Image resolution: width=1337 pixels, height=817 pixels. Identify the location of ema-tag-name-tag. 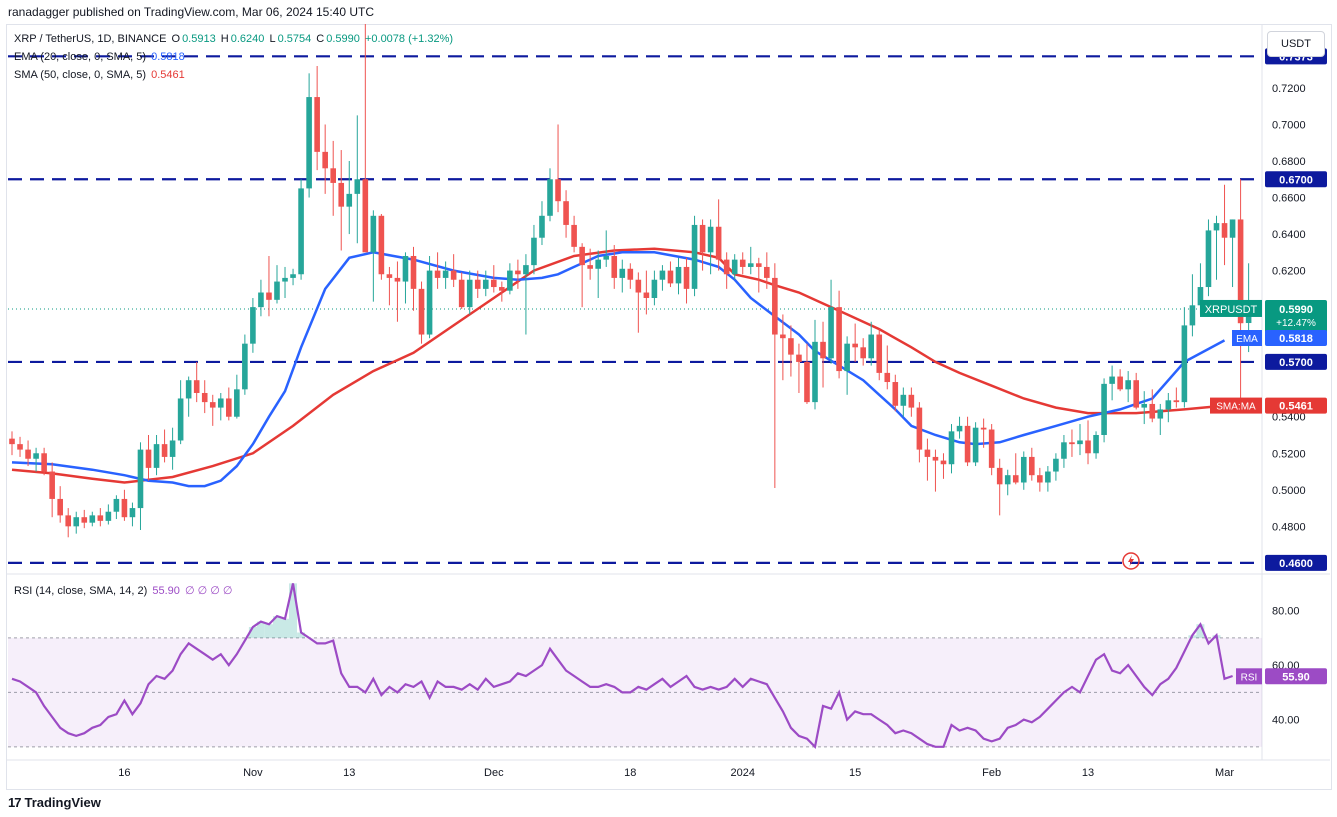
(1247, 338).